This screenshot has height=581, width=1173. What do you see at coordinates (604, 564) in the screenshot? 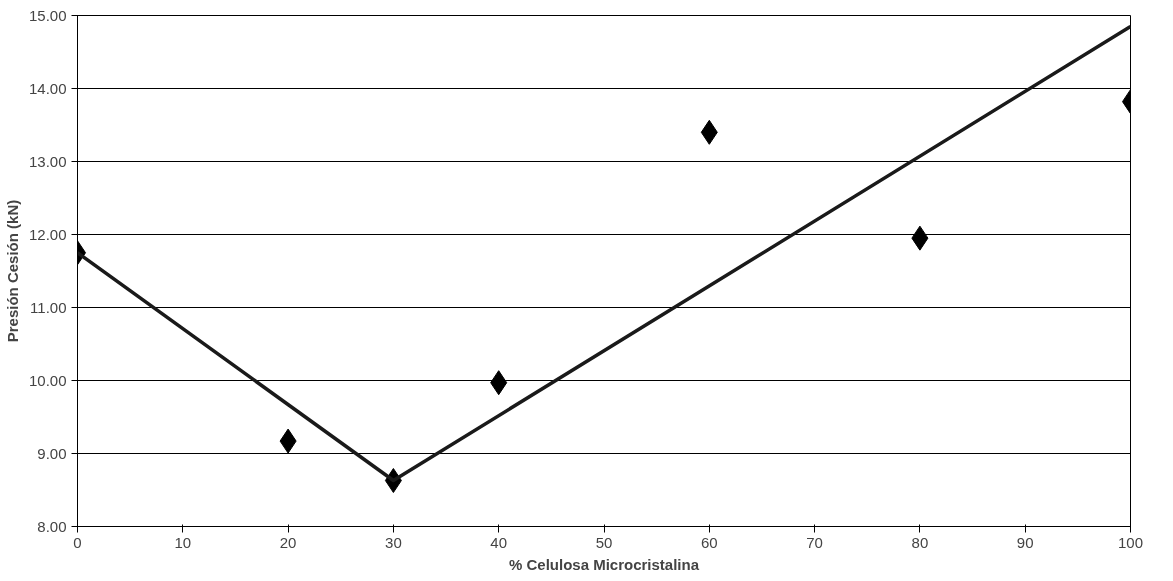
I see `x-axis-title: % Celulosa Microcristalina` at bounding box center [604, 564].